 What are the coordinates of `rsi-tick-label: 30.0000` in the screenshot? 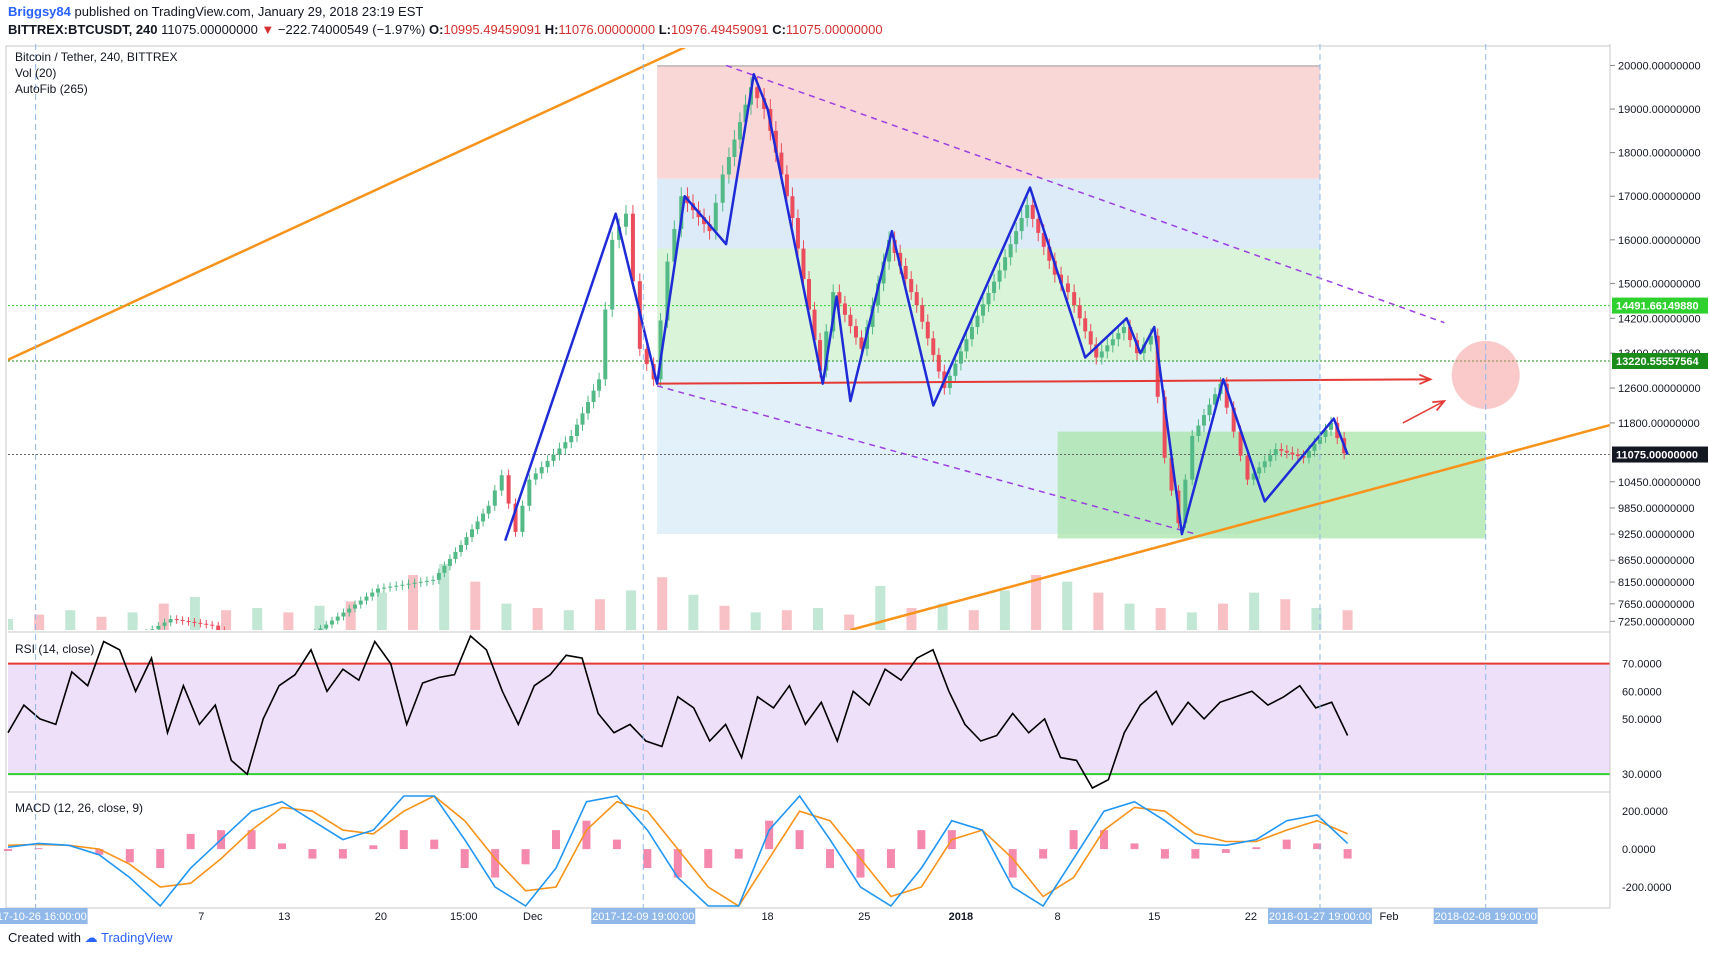 It's located at (1642, 775).